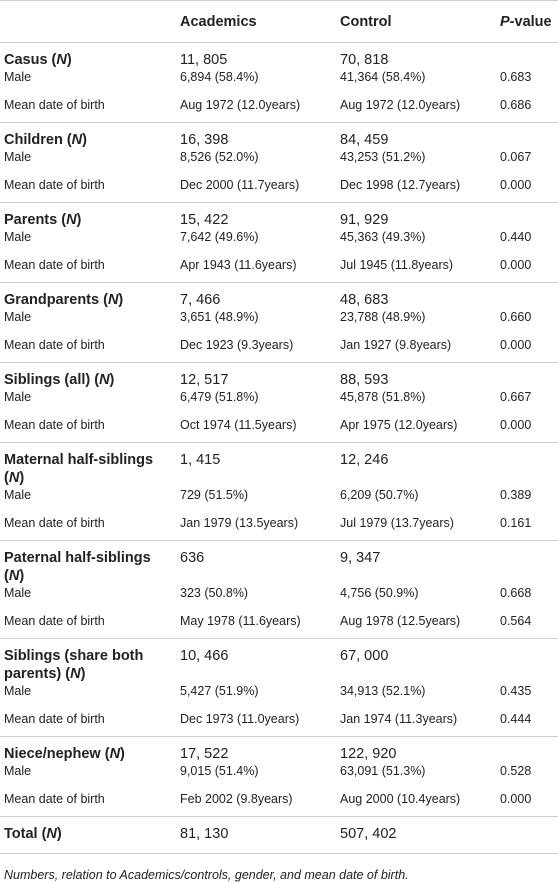 This screenshot has height=882, width=558. I want to click on group-label: Maternal half-siblings (N), so click(87, 465).